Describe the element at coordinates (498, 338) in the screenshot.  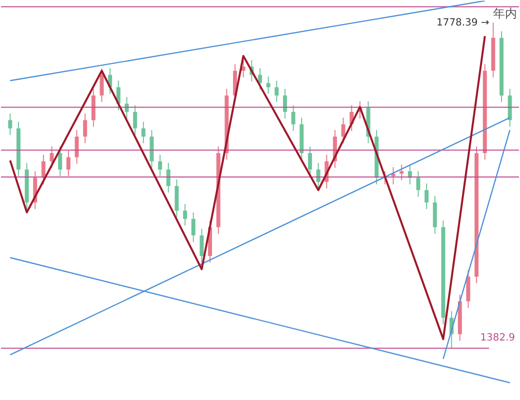
I see `ref-line-label: 1382.9` at that location.